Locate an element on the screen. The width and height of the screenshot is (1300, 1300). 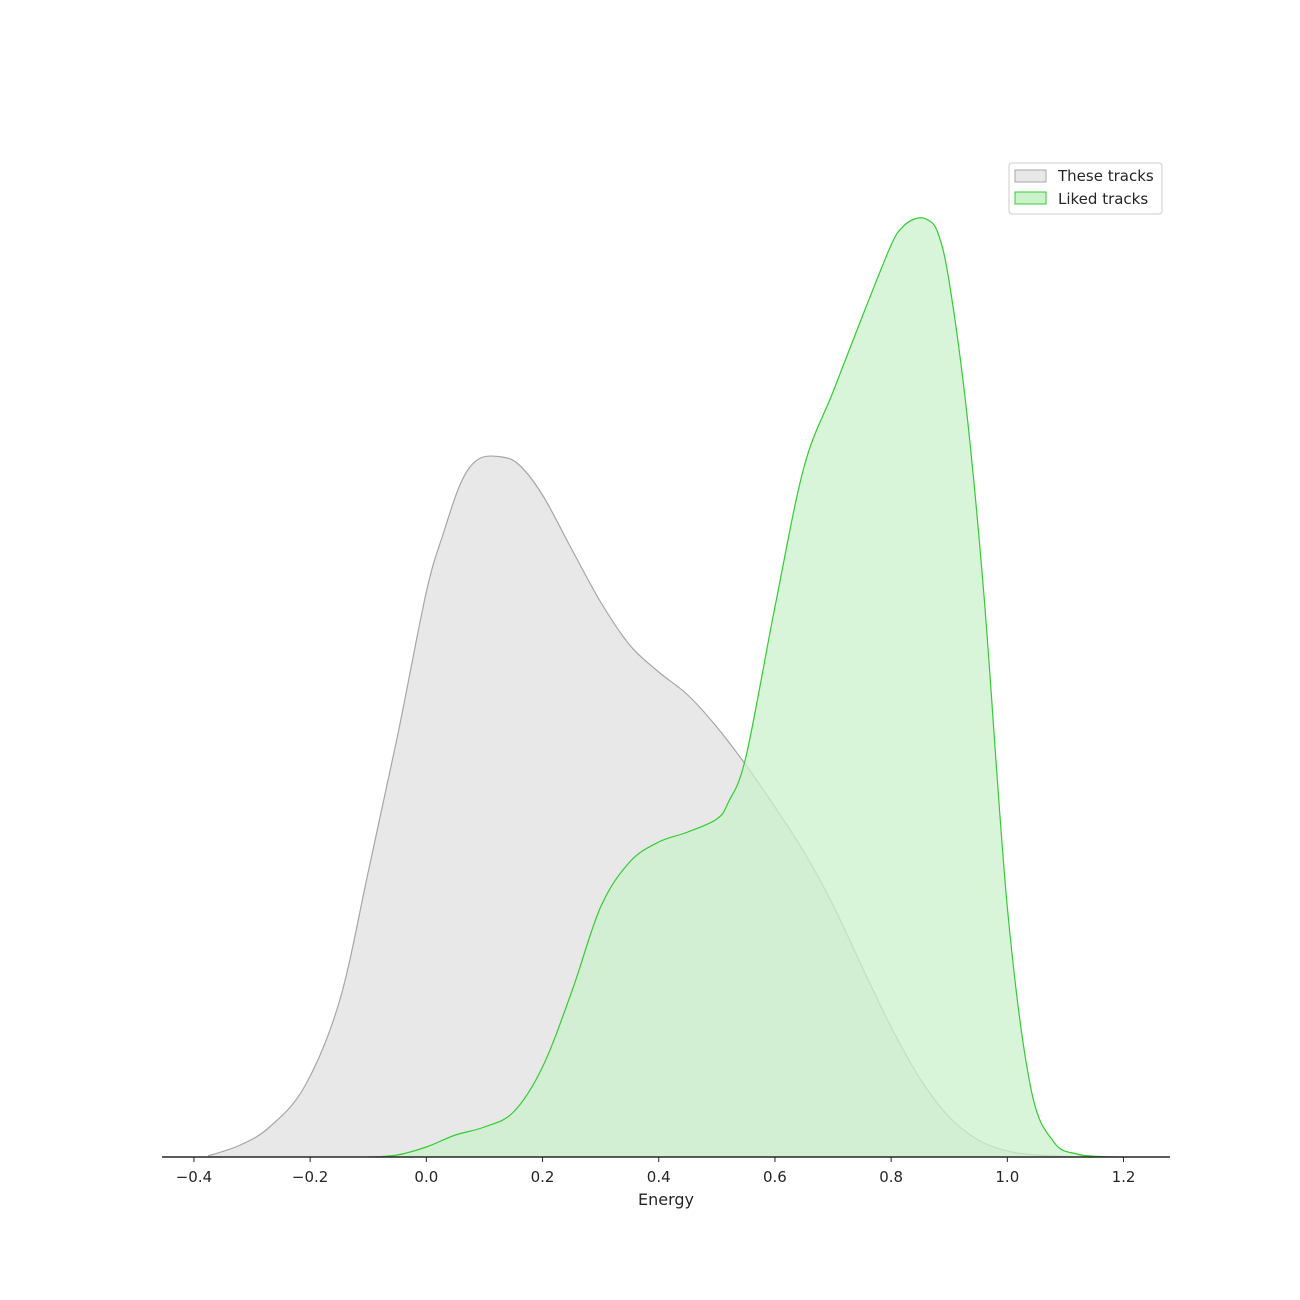
x-tick-label: 0.8 is located at coordinates (891, 1177).